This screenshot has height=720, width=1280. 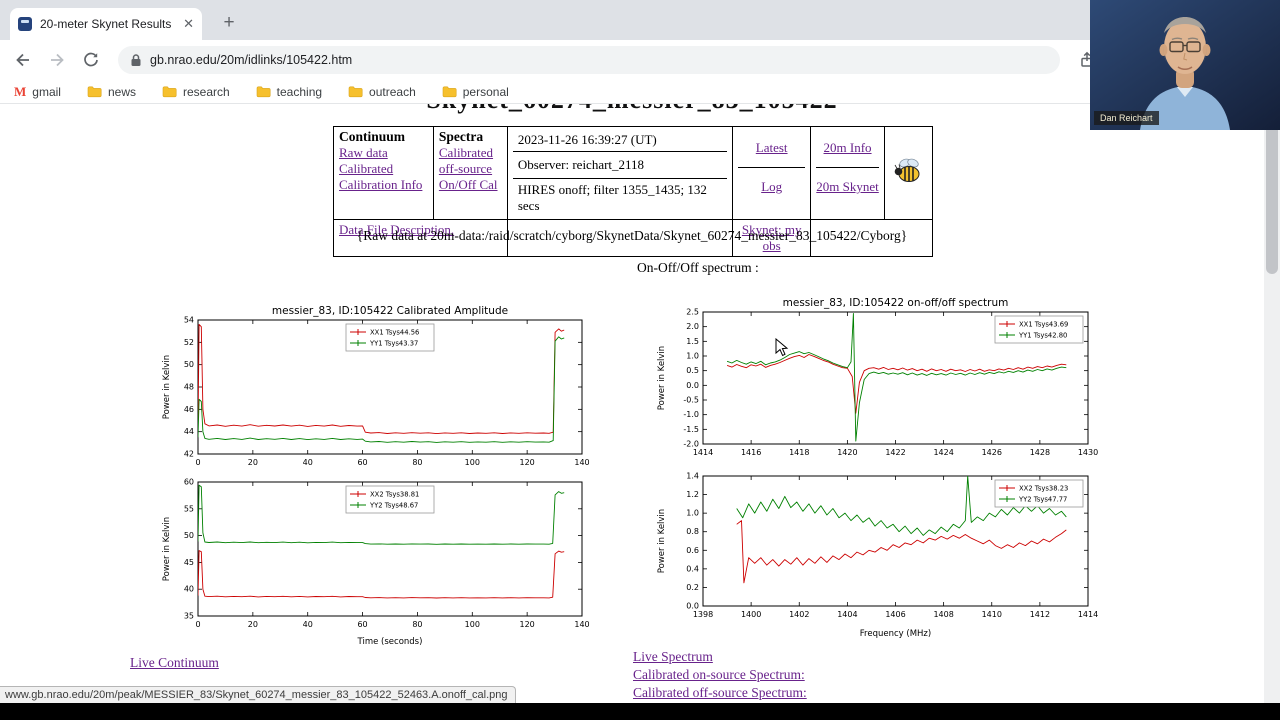 What do you see at coordinates (692, 476) in the screenshot?
I see `svg-text: 1.4` at bounding box center [692, 476].